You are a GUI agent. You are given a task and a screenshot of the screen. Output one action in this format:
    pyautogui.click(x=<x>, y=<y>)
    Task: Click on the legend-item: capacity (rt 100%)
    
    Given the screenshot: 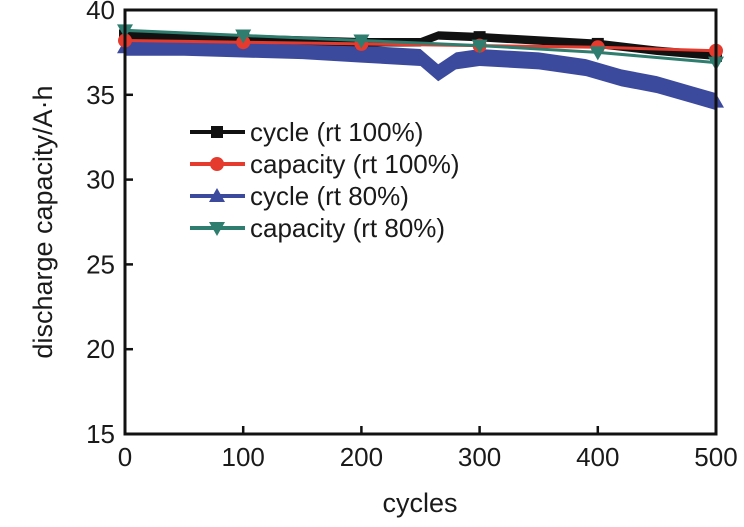 What is the action you would take?
    pyautogui.click(x=325, y=164)
    